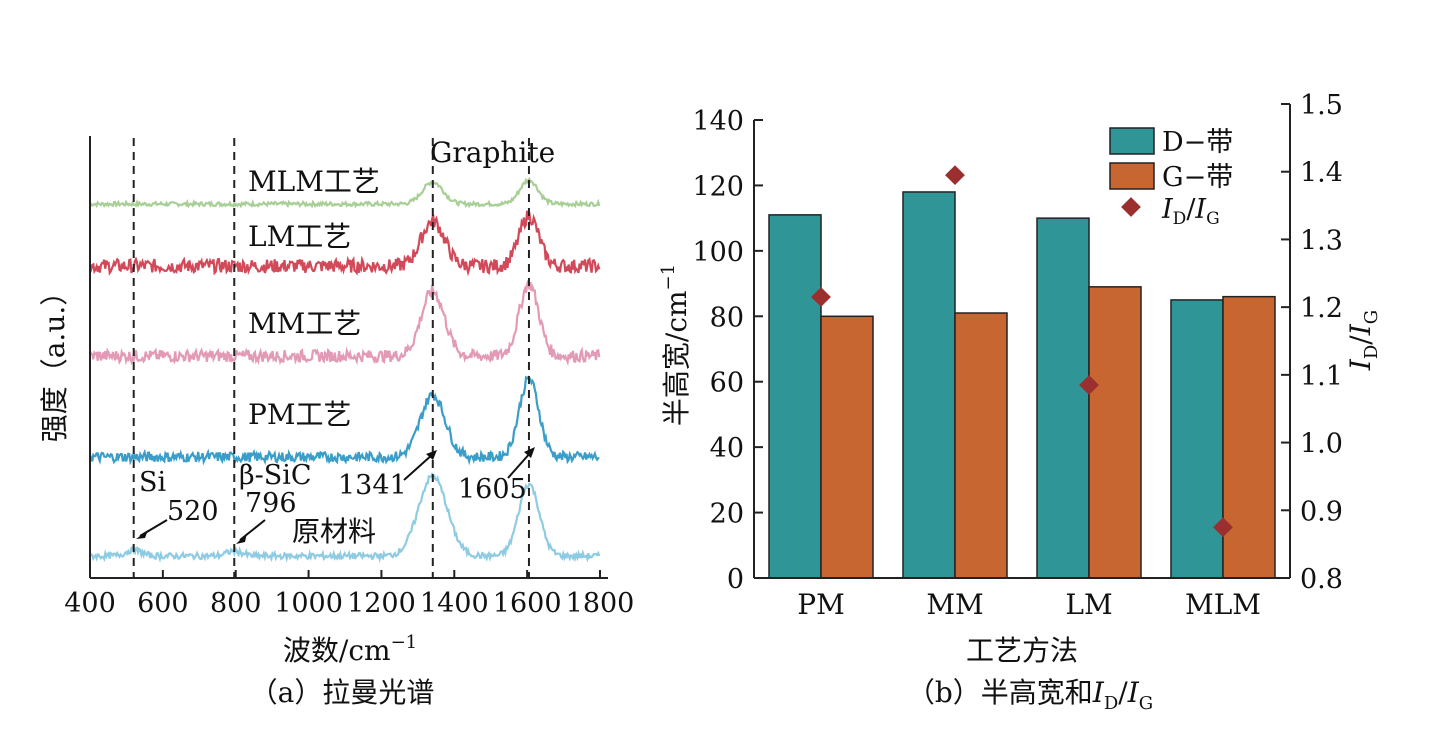  What do you see at coordinates (300, 414) in the screenshot?
I see `label-pm: PM工艺` at bounding box center [300, 414].